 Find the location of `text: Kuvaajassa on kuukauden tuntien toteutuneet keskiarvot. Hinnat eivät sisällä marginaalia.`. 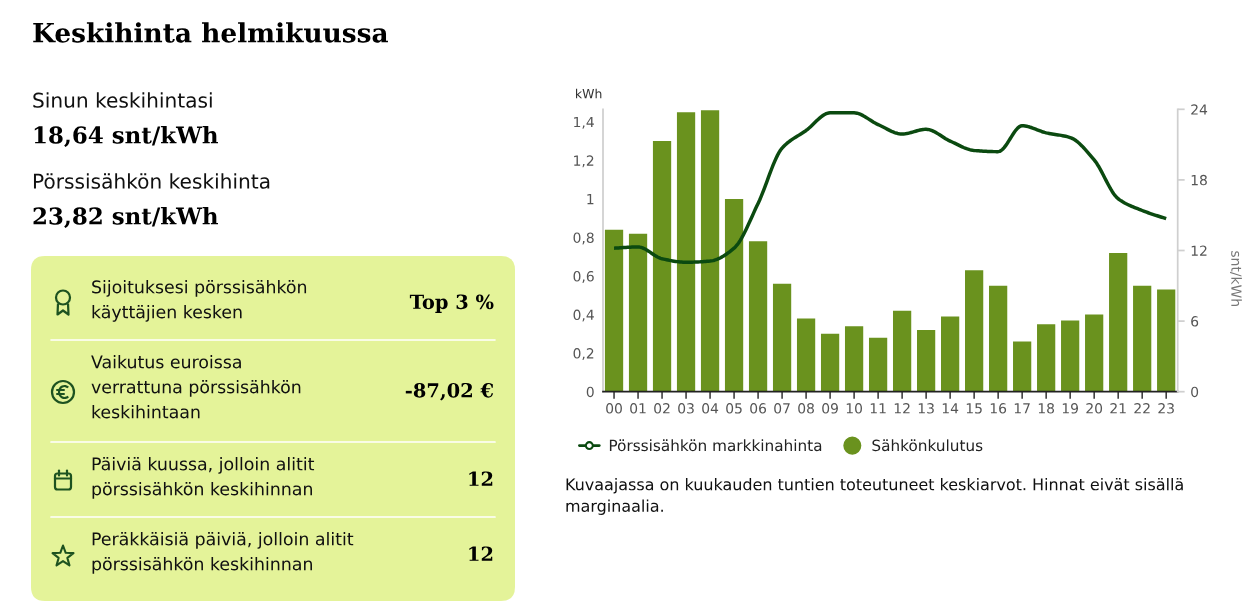

text: Kuvaajassa on kuukauden tuntien toteutuneet keskiarvot. Hinnat eivät sisällä marginaalia. is located at coordinates (874, 496).